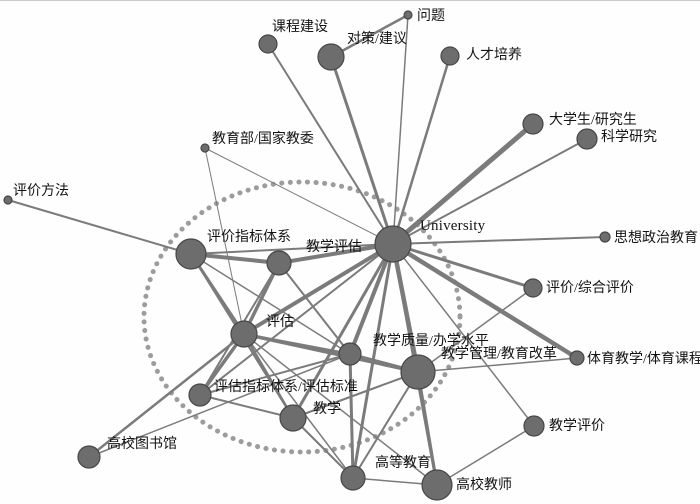 This screenshot has width=700, height=504. Describe the element at coordinates (484, 484) in the screenshot. I see `node-label-gxjs: 高校教师` at that location.